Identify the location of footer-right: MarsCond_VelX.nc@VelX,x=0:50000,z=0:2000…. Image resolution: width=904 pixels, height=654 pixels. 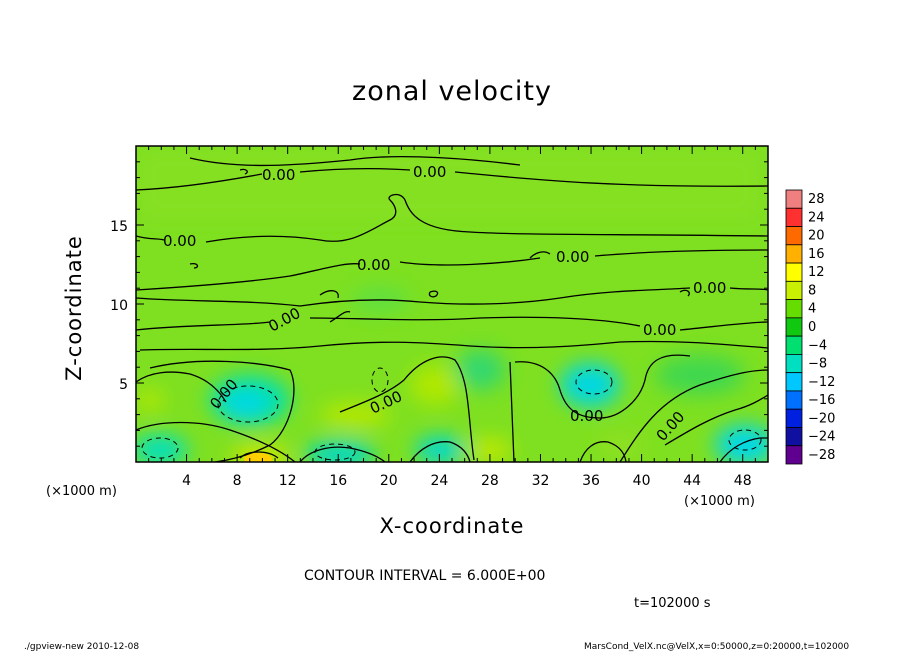
(717, 647).